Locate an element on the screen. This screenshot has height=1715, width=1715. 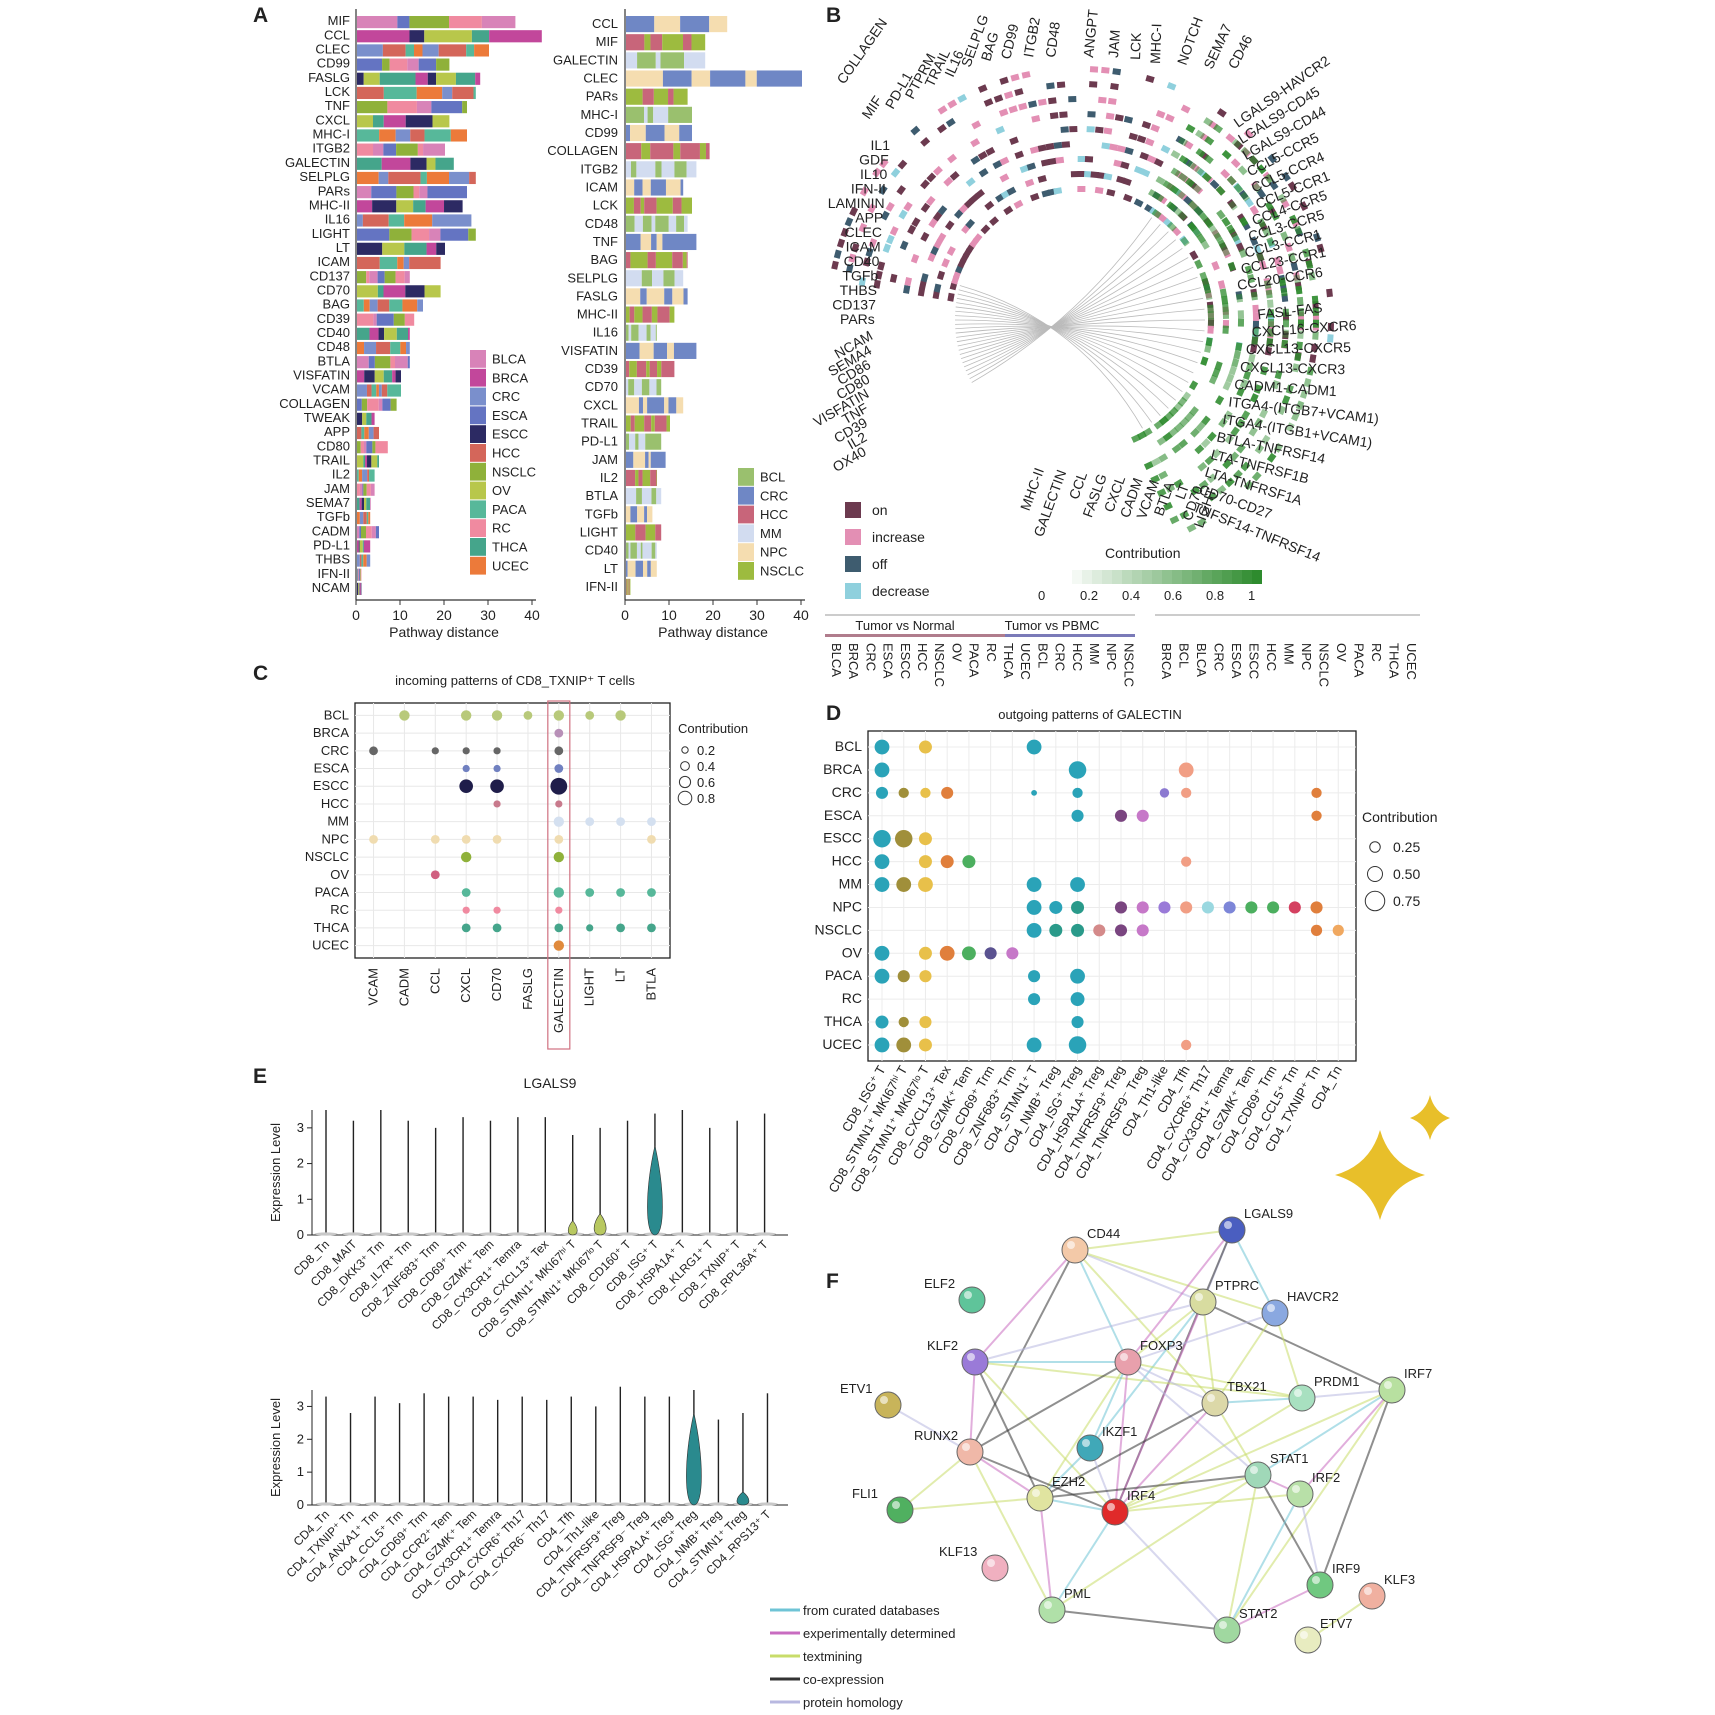
decorative-star is located at coordinates (1430, 1117).